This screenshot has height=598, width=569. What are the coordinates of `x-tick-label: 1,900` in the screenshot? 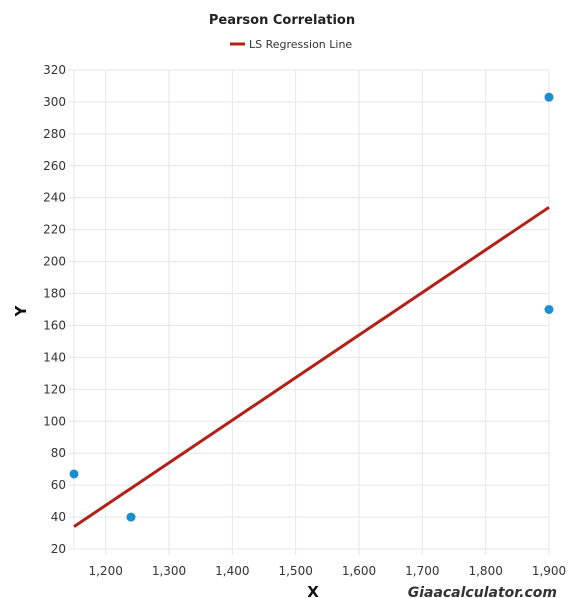 It's located at (549, 571).